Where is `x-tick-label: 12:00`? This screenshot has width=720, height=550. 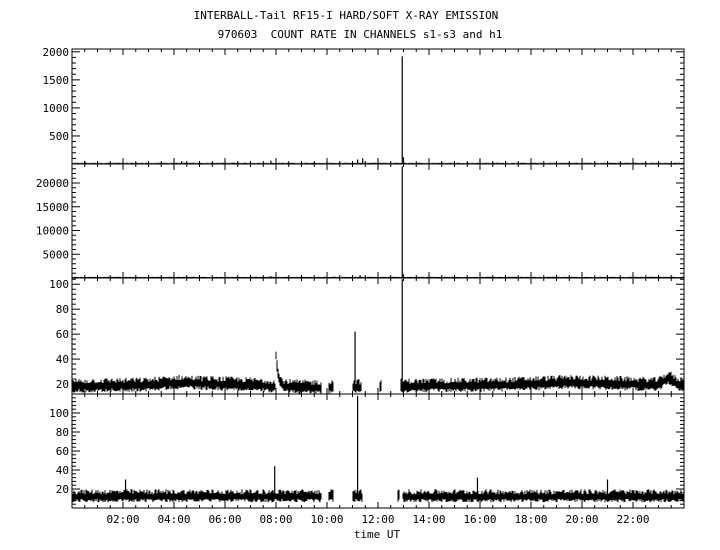 x-tick-label: 12:00 is located at coordinates (377, 519).